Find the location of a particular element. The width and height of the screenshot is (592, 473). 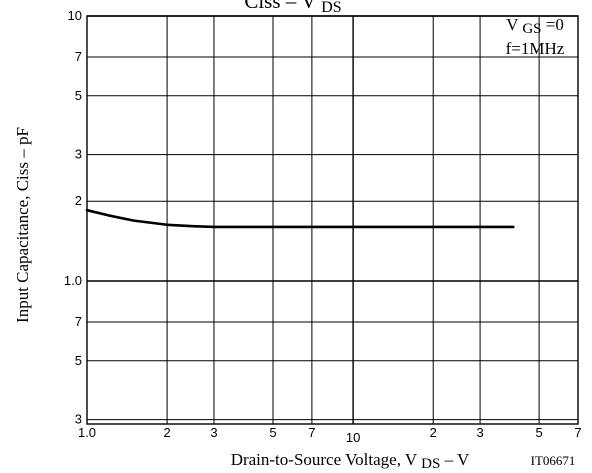

y-lower-tick-label-2: 7 is located at coordinates (78, 321).